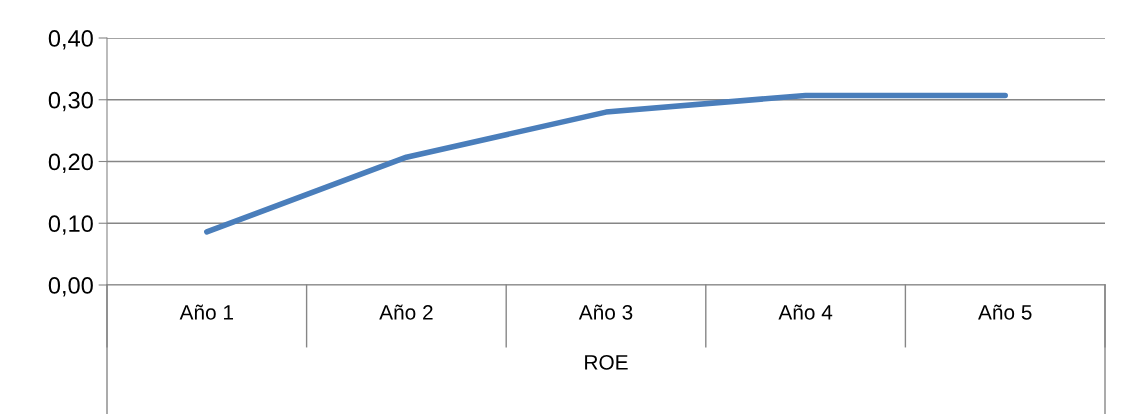 Image resolution: width=1132 pixels, height=414 pixels. What do you see at coordinates (605, 312) in the screenshot?
I see `x-tick-label: Año 3` at bounding box center [605, 312].